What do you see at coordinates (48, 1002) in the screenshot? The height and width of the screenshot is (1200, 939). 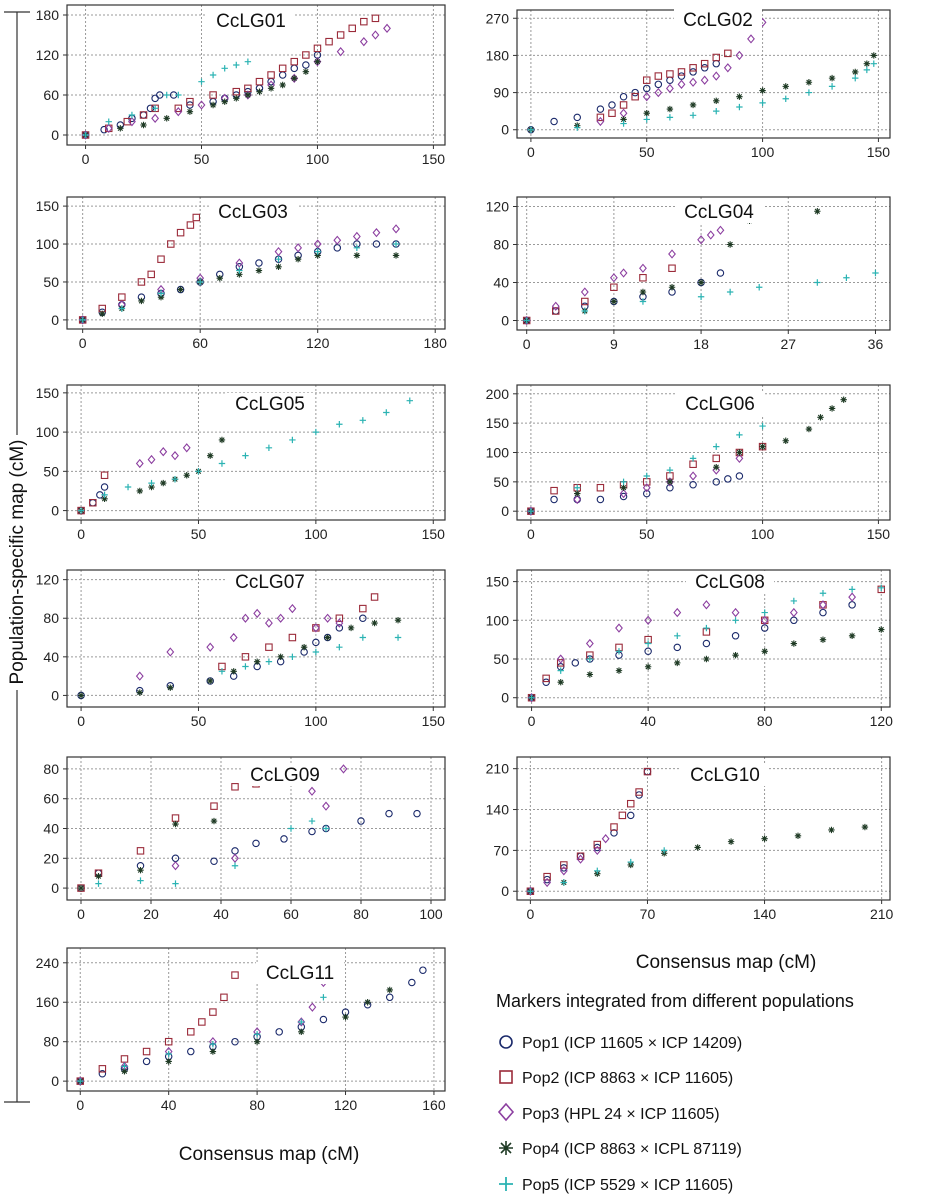 I see `y-tick-label: 160` at bounding box center [48, 1002].